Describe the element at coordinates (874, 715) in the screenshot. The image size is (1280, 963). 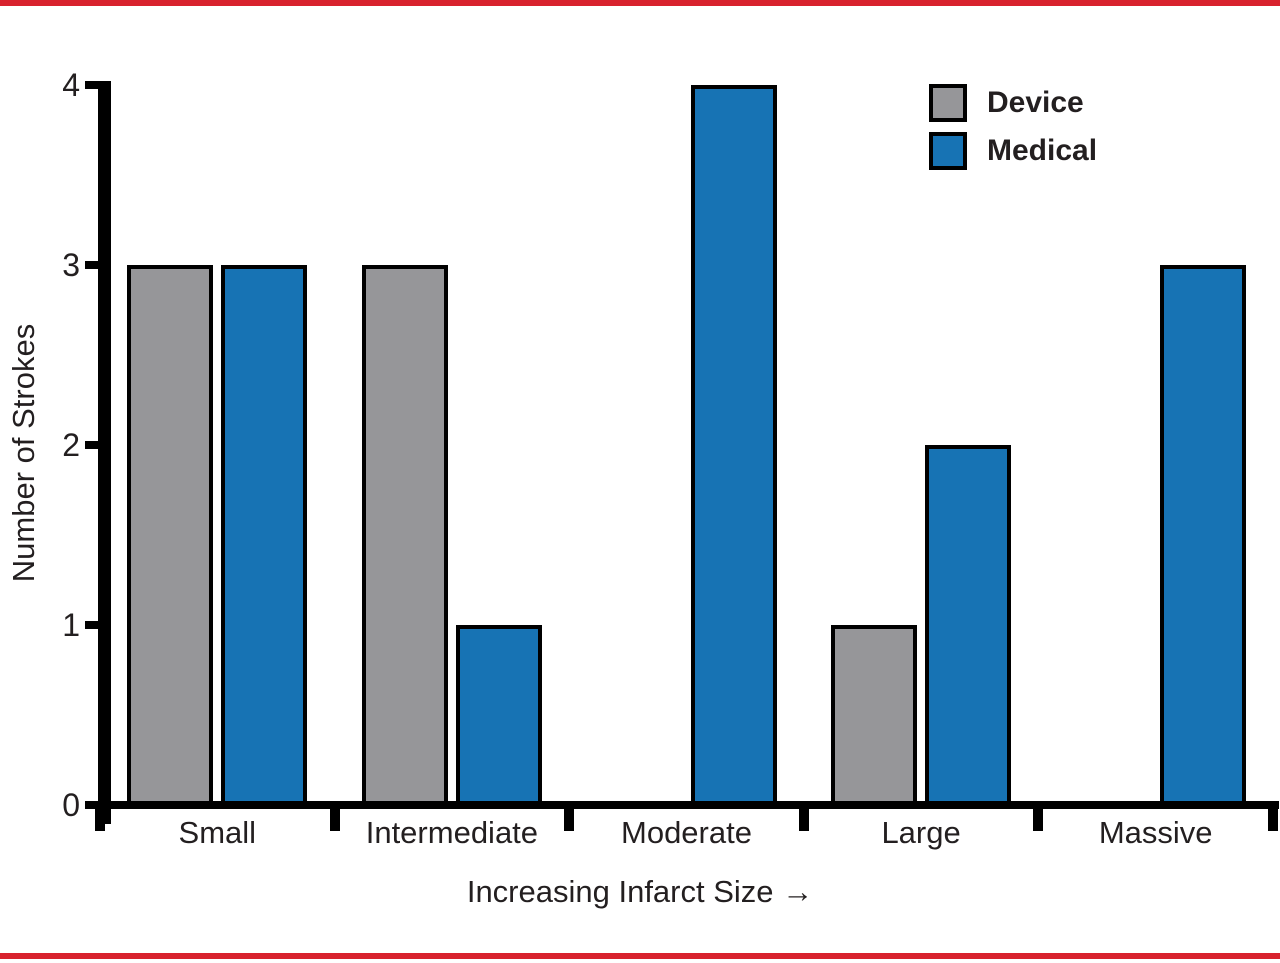
I see `bar-device-large` at that location.